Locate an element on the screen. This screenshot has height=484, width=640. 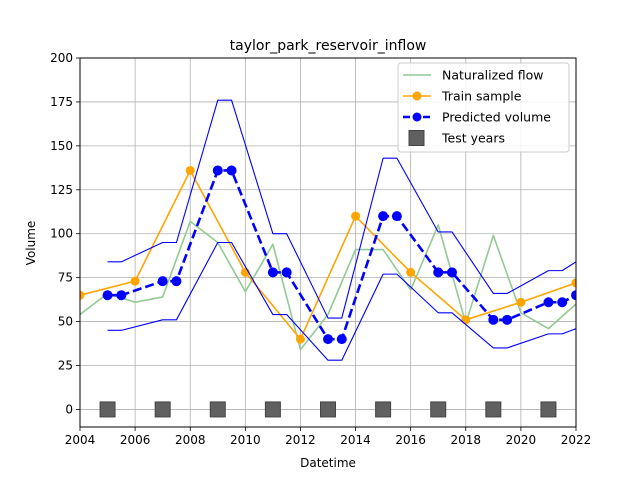
y-tick-label: 100 is located at coordinates (61, 234).